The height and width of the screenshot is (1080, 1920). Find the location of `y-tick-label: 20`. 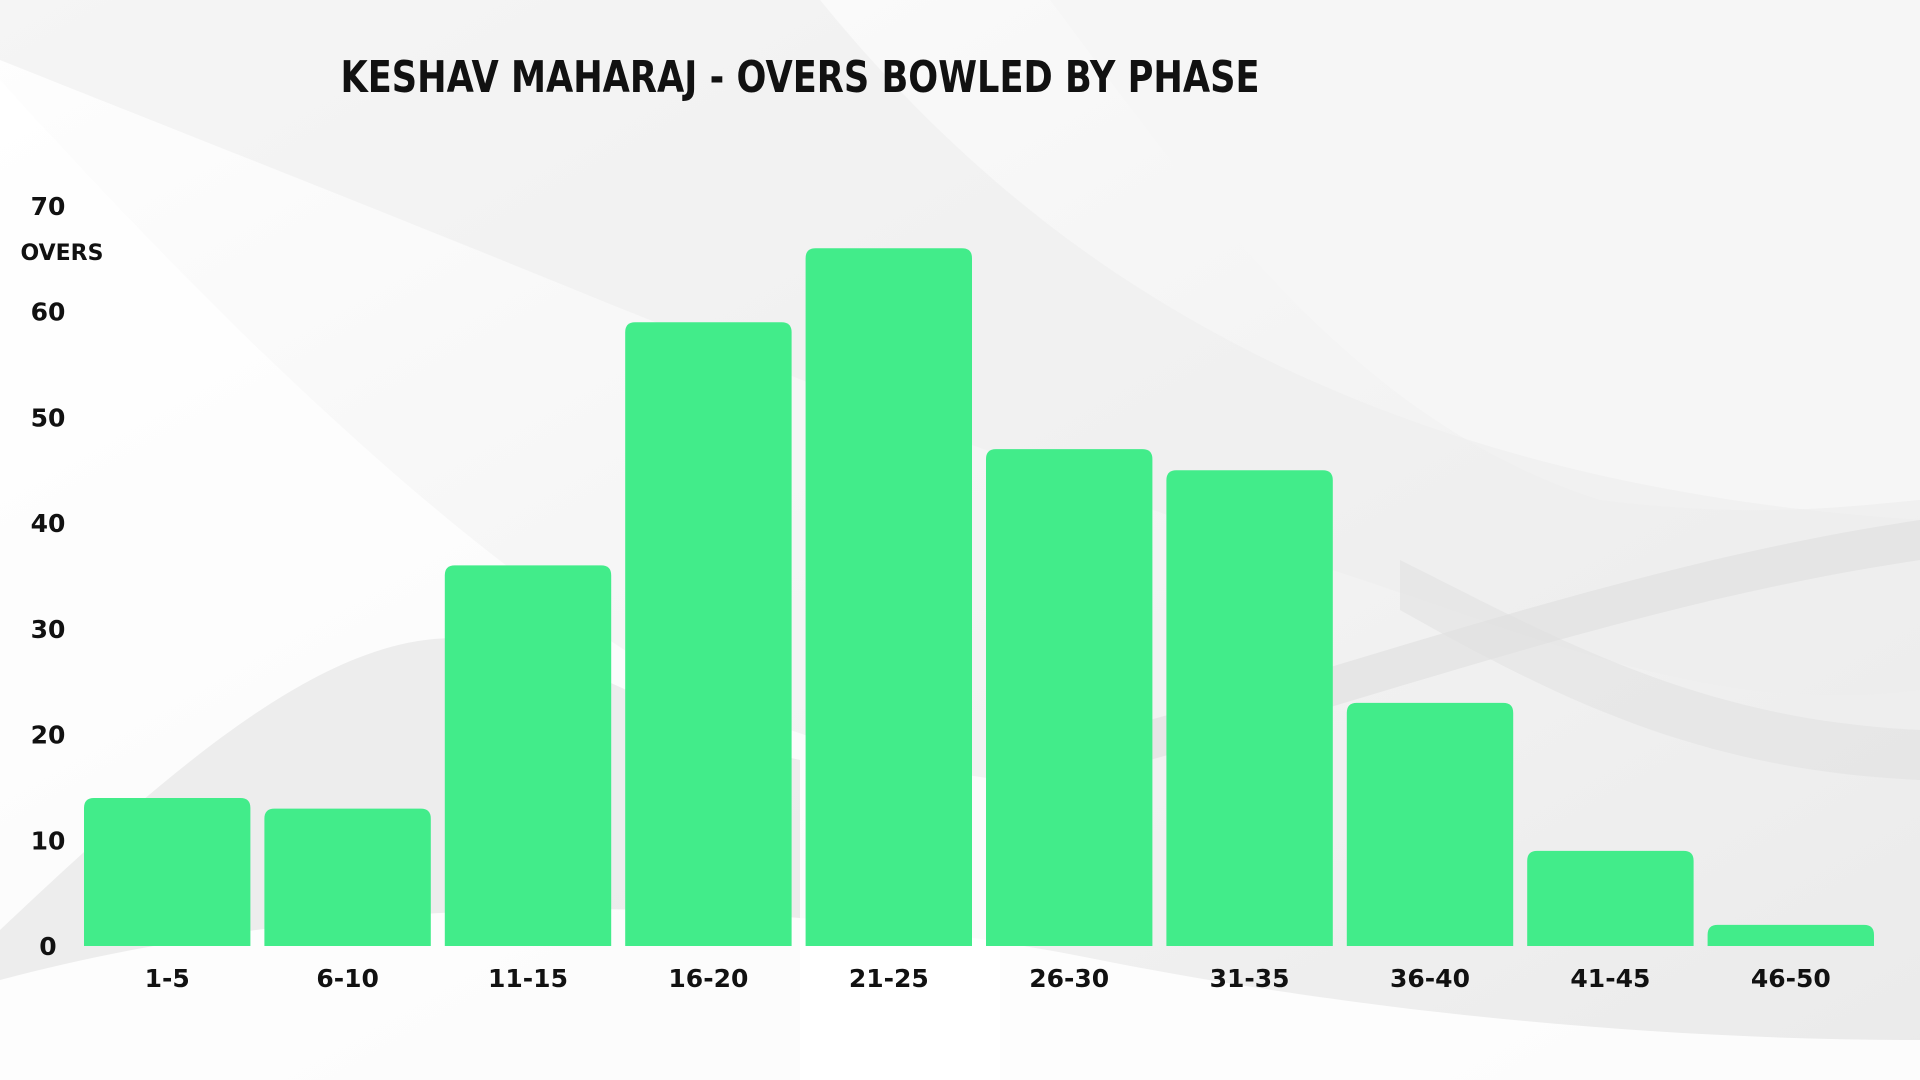

y-tick-label: 20 is located at coordinates (48, 735).